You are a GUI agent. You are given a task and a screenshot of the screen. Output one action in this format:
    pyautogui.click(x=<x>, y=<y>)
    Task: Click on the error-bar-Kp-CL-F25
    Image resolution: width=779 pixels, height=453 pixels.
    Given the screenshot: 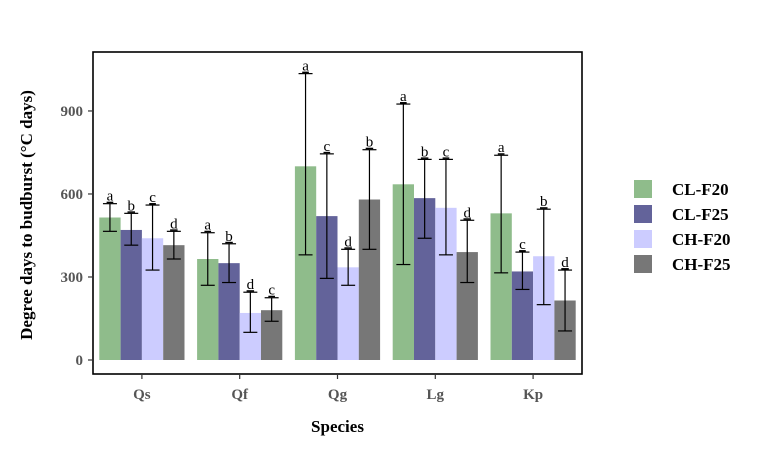 What is the action you would take?
    pyautogui.click(x=522, y=271)
    